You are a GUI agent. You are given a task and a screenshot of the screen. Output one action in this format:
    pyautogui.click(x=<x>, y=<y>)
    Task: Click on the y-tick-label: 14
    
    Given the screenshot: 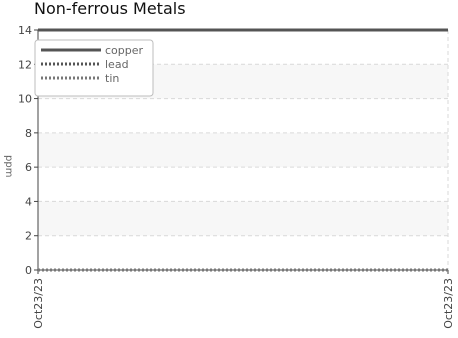 What is the action you would take?
    pyautogui.click(x=25, y=30)
    